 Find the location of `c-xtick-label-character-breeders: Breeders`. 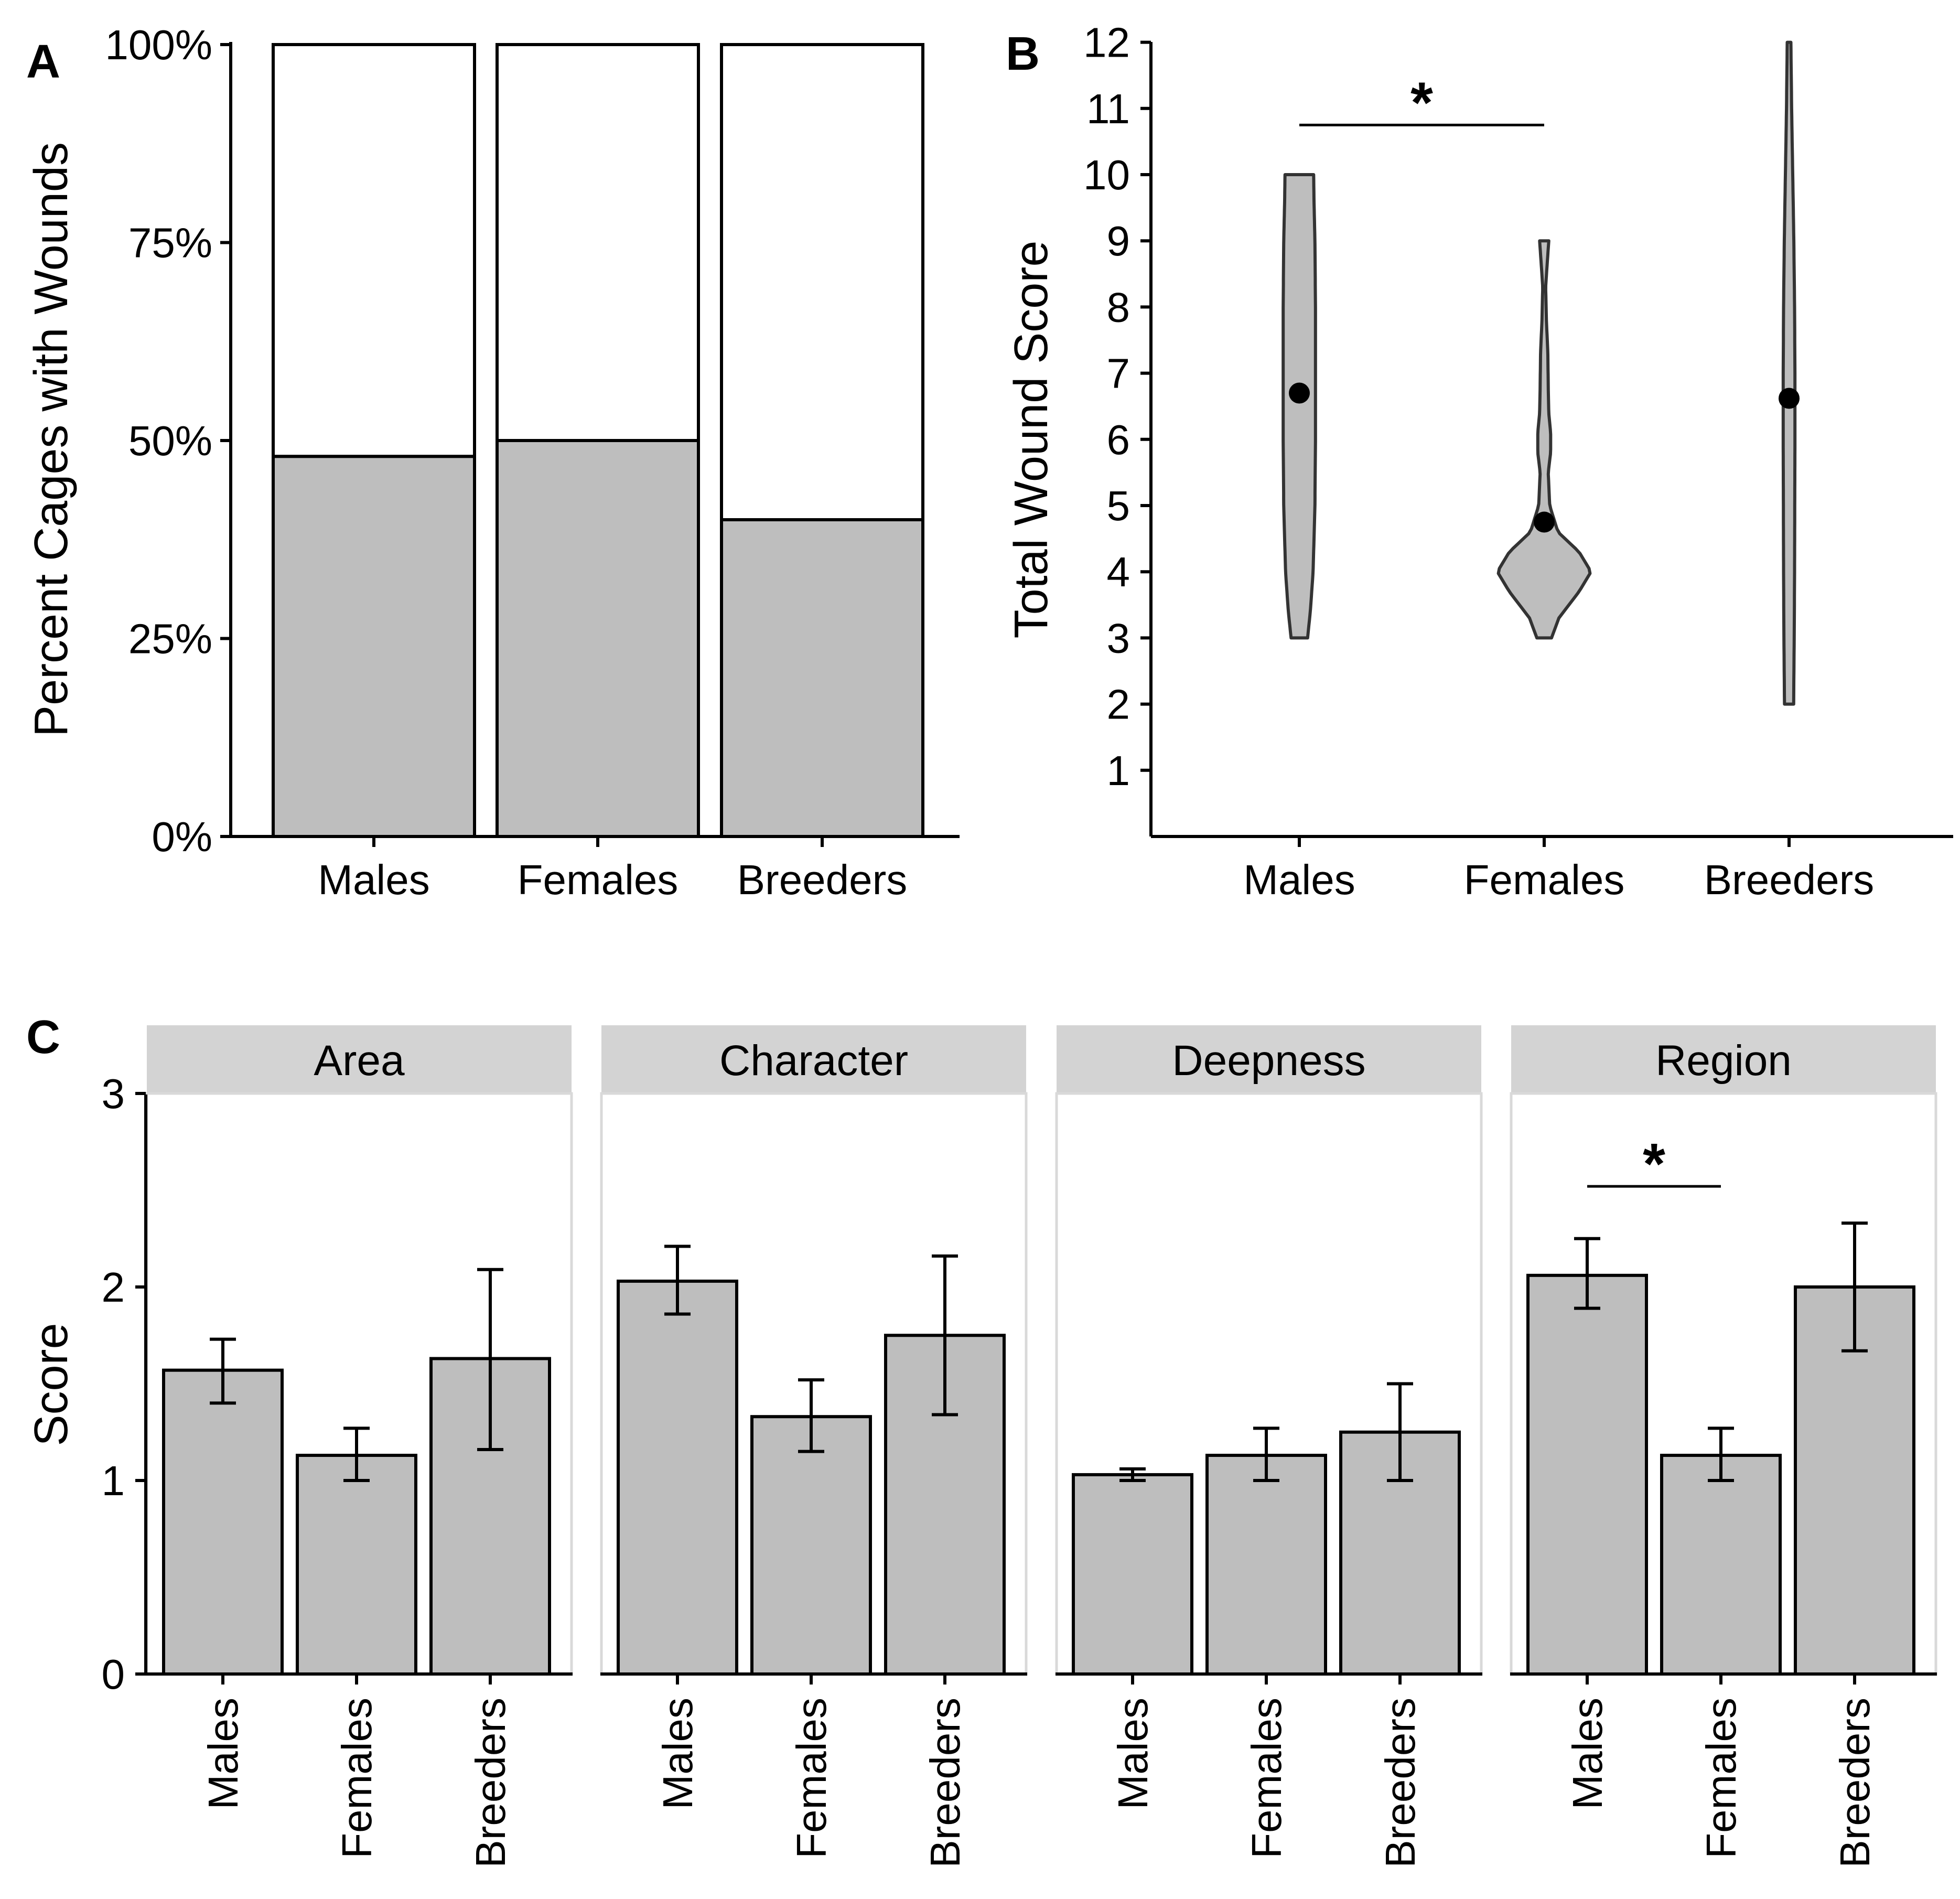

c-xtick-label-character-breeders: Breeders is located at coordinates (945, 1783).